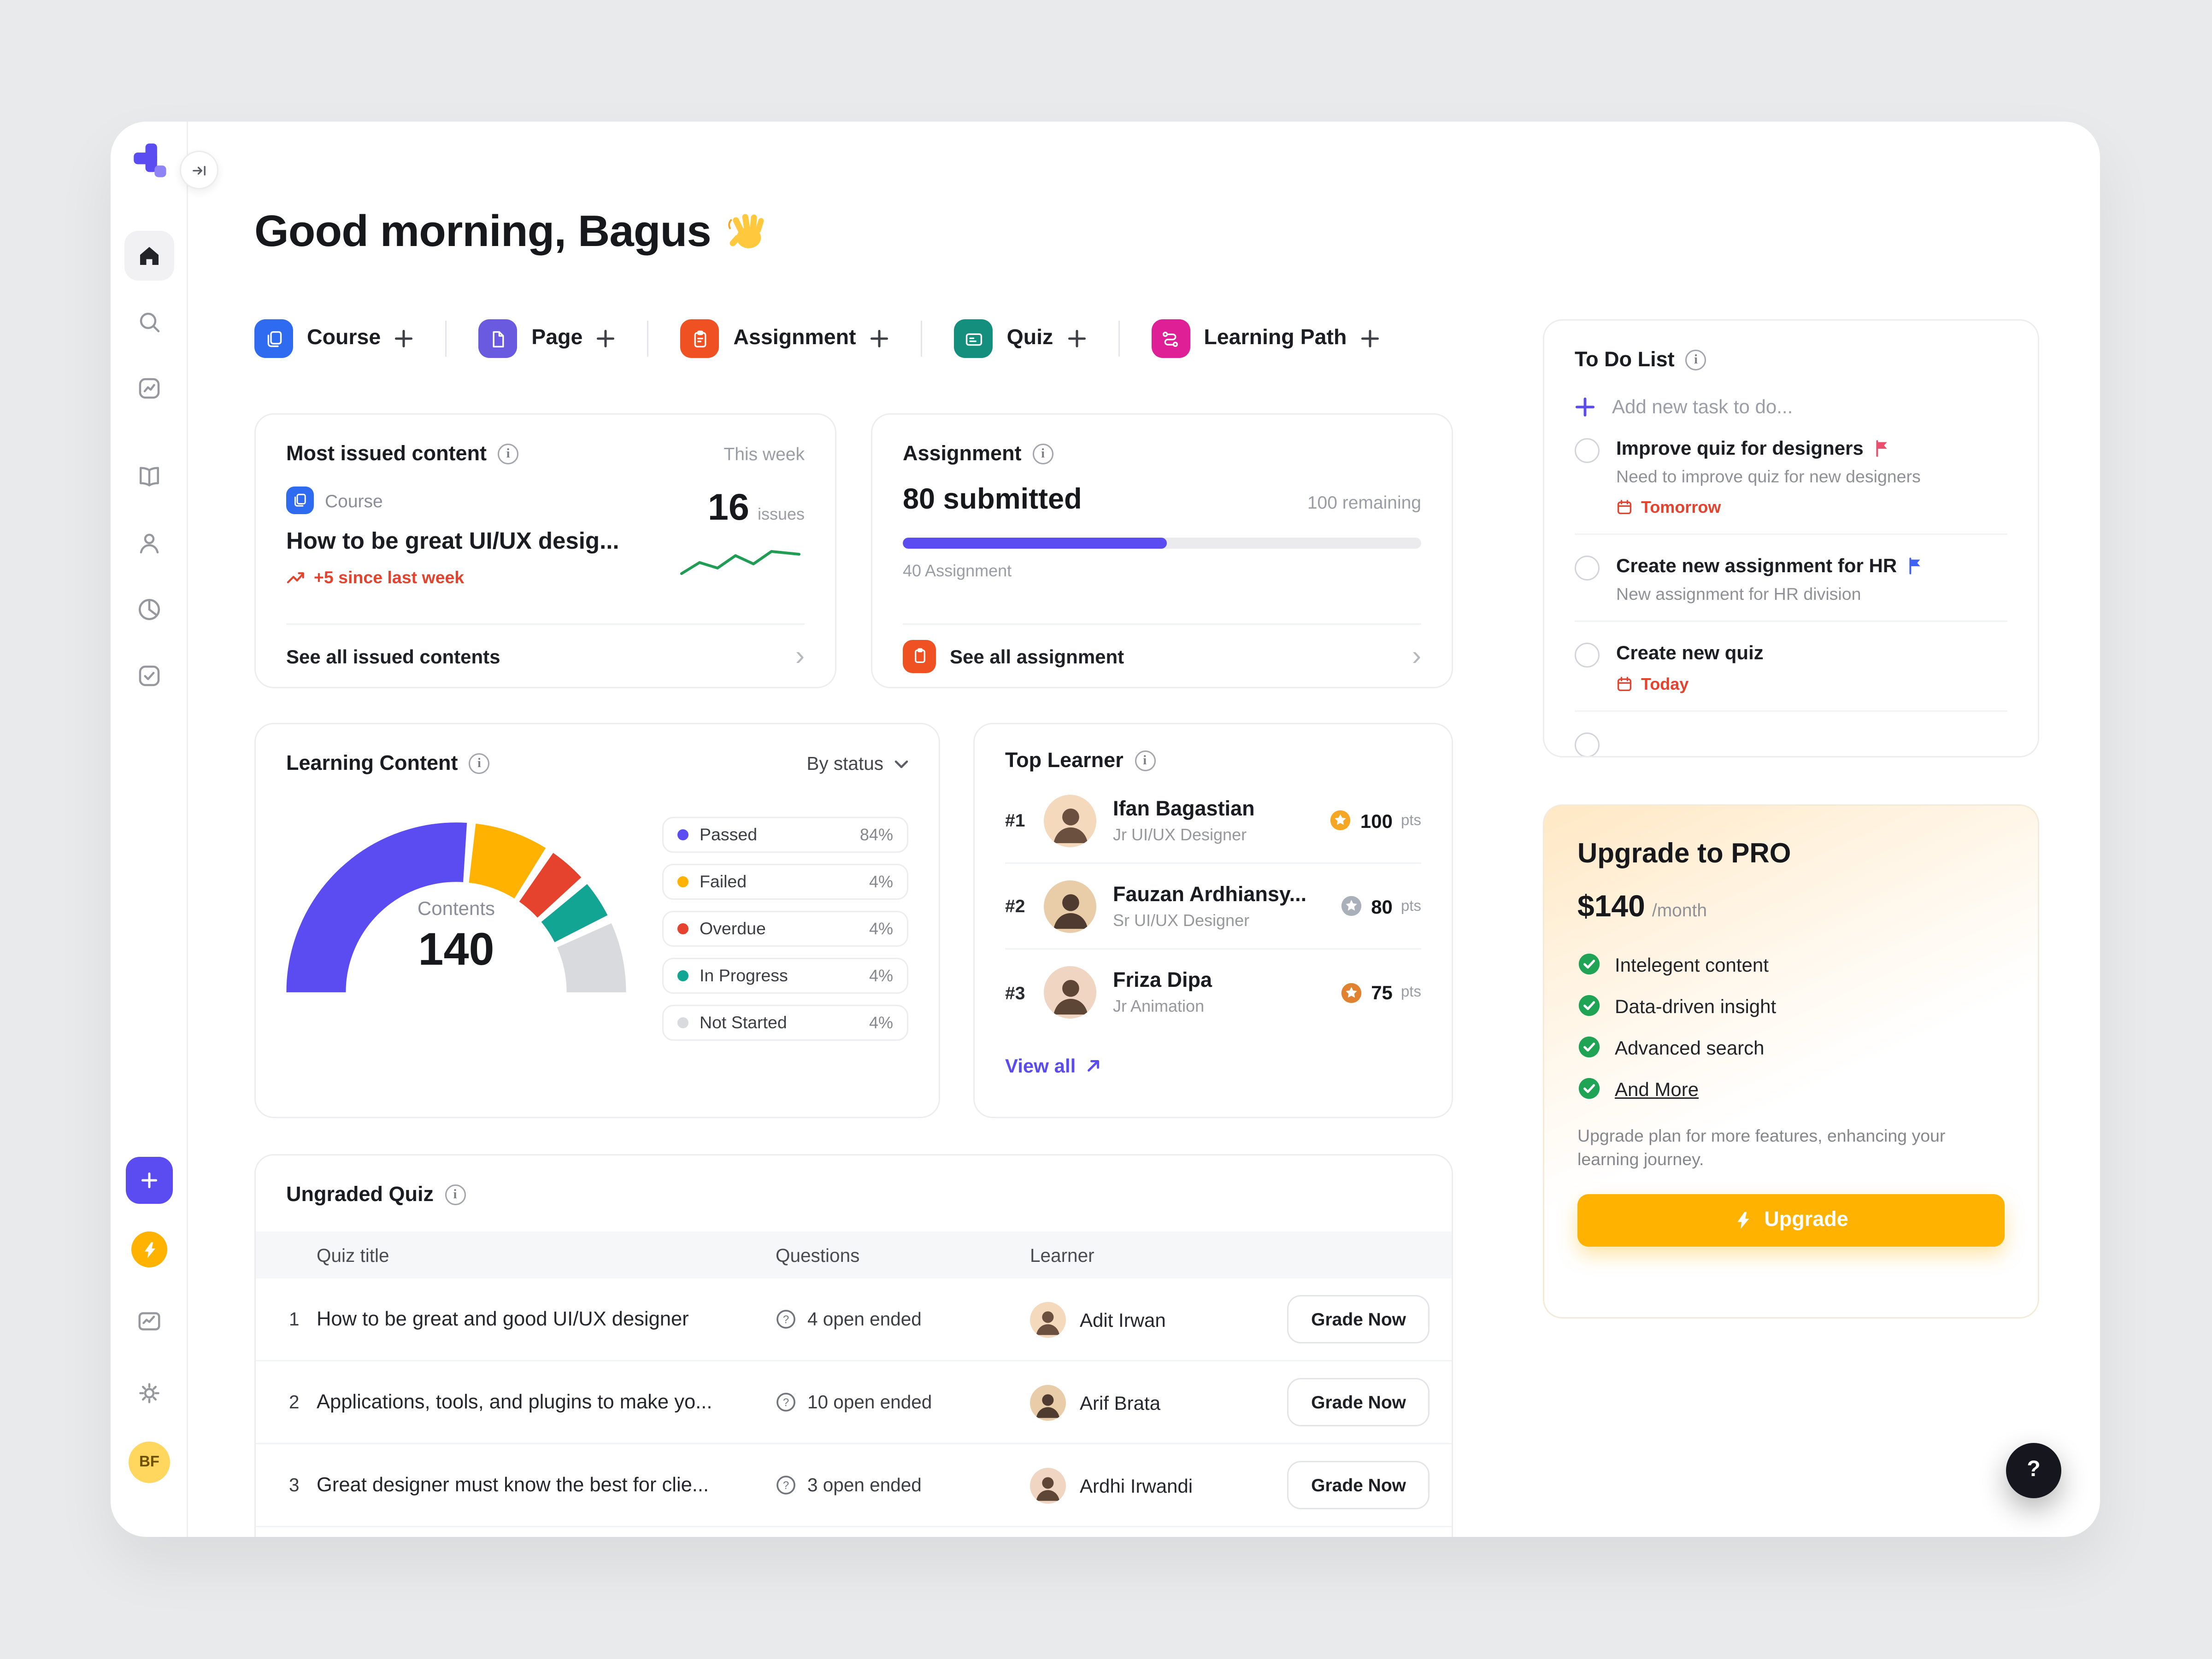  I want to click on question-count: 4 open ended, so click(864, 1319).